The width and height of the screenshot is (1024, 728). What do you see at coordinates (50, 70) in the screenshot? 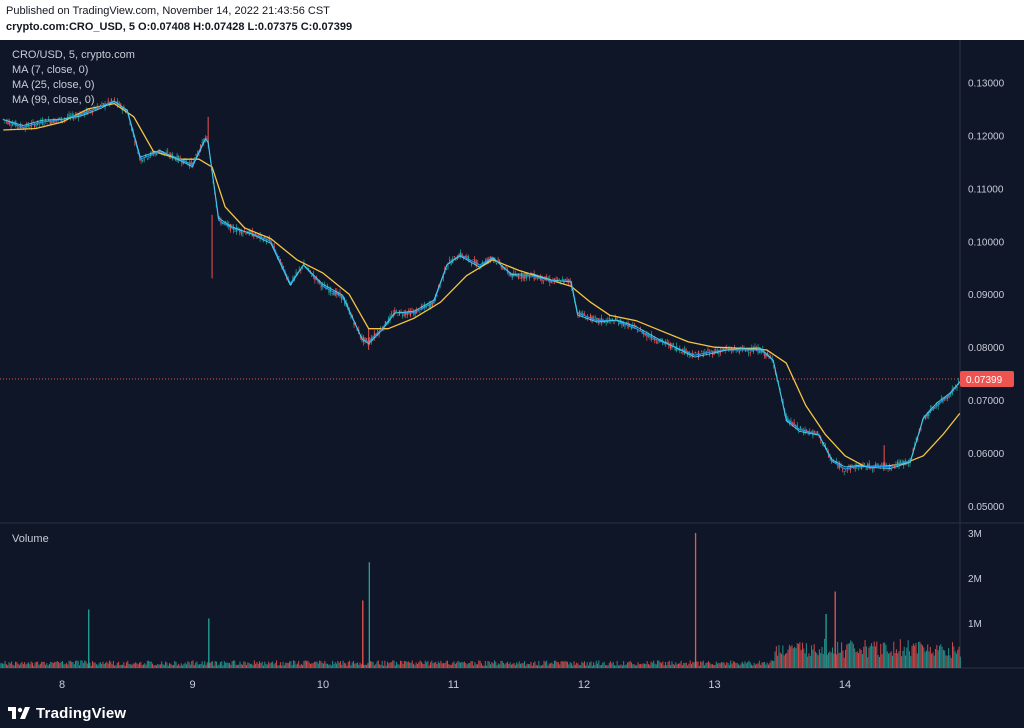
I see `legend-ma-7: MA (7, close, 0)` at bounding box center [50, 70].